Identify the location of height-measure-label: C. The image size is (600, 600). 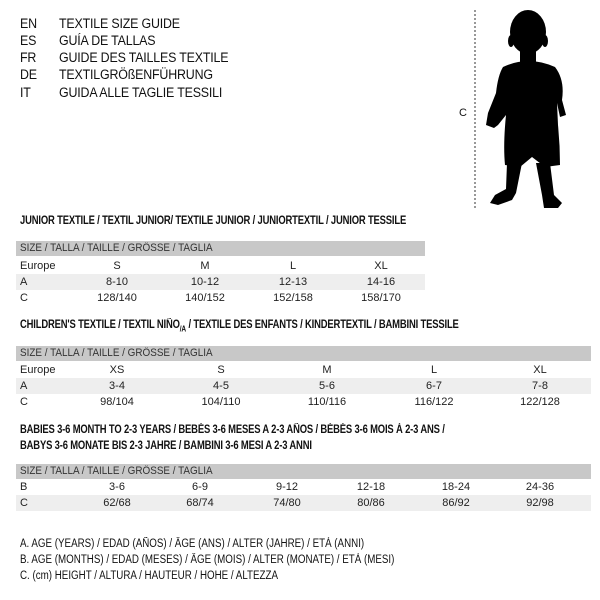
(463, 113).